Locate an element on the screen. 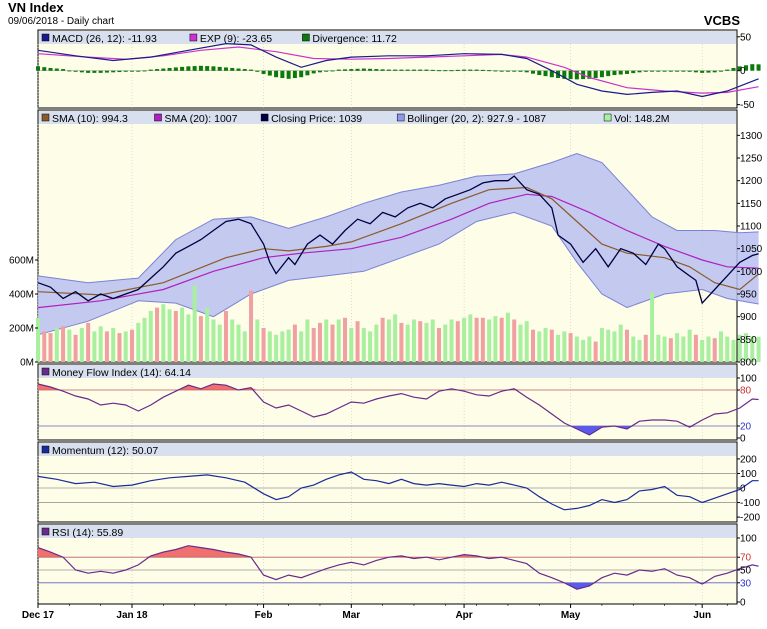 The height and width of the screenshot is (629, 767). price-tick-label: 850 is located at coordinates (748, 340).